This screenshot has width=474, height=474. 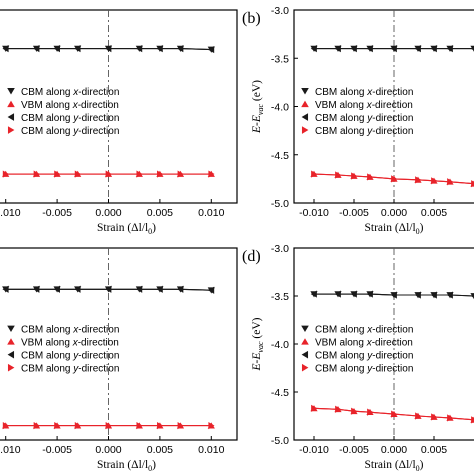 I want to click on x-tick-label: 0.010, so click(x=211, y=213).